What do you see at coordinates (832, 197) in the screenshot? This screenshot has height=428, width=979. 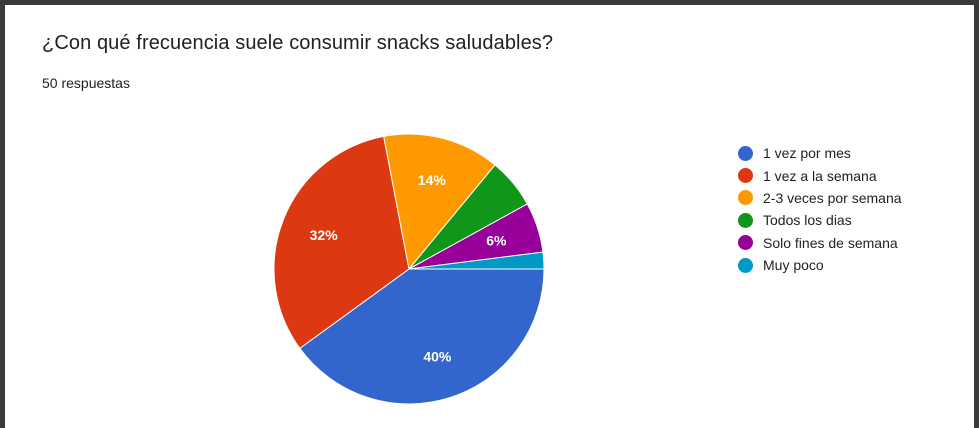 I see `legend-label: 2-3 veces por semana` at bounding box center [832, 197].